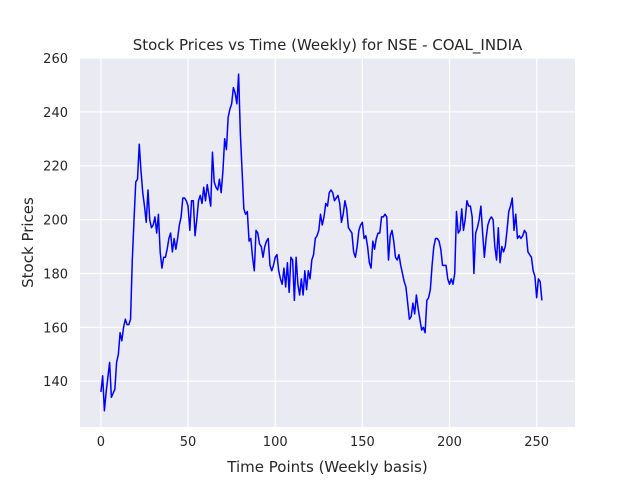 The height and width of the screenshot is (480, 640). What do you see at coordinates (326, 467) in the screenshot?
I see `x-axis-label: Time Points (Weekly basis)` at bounding box center [326, 467].